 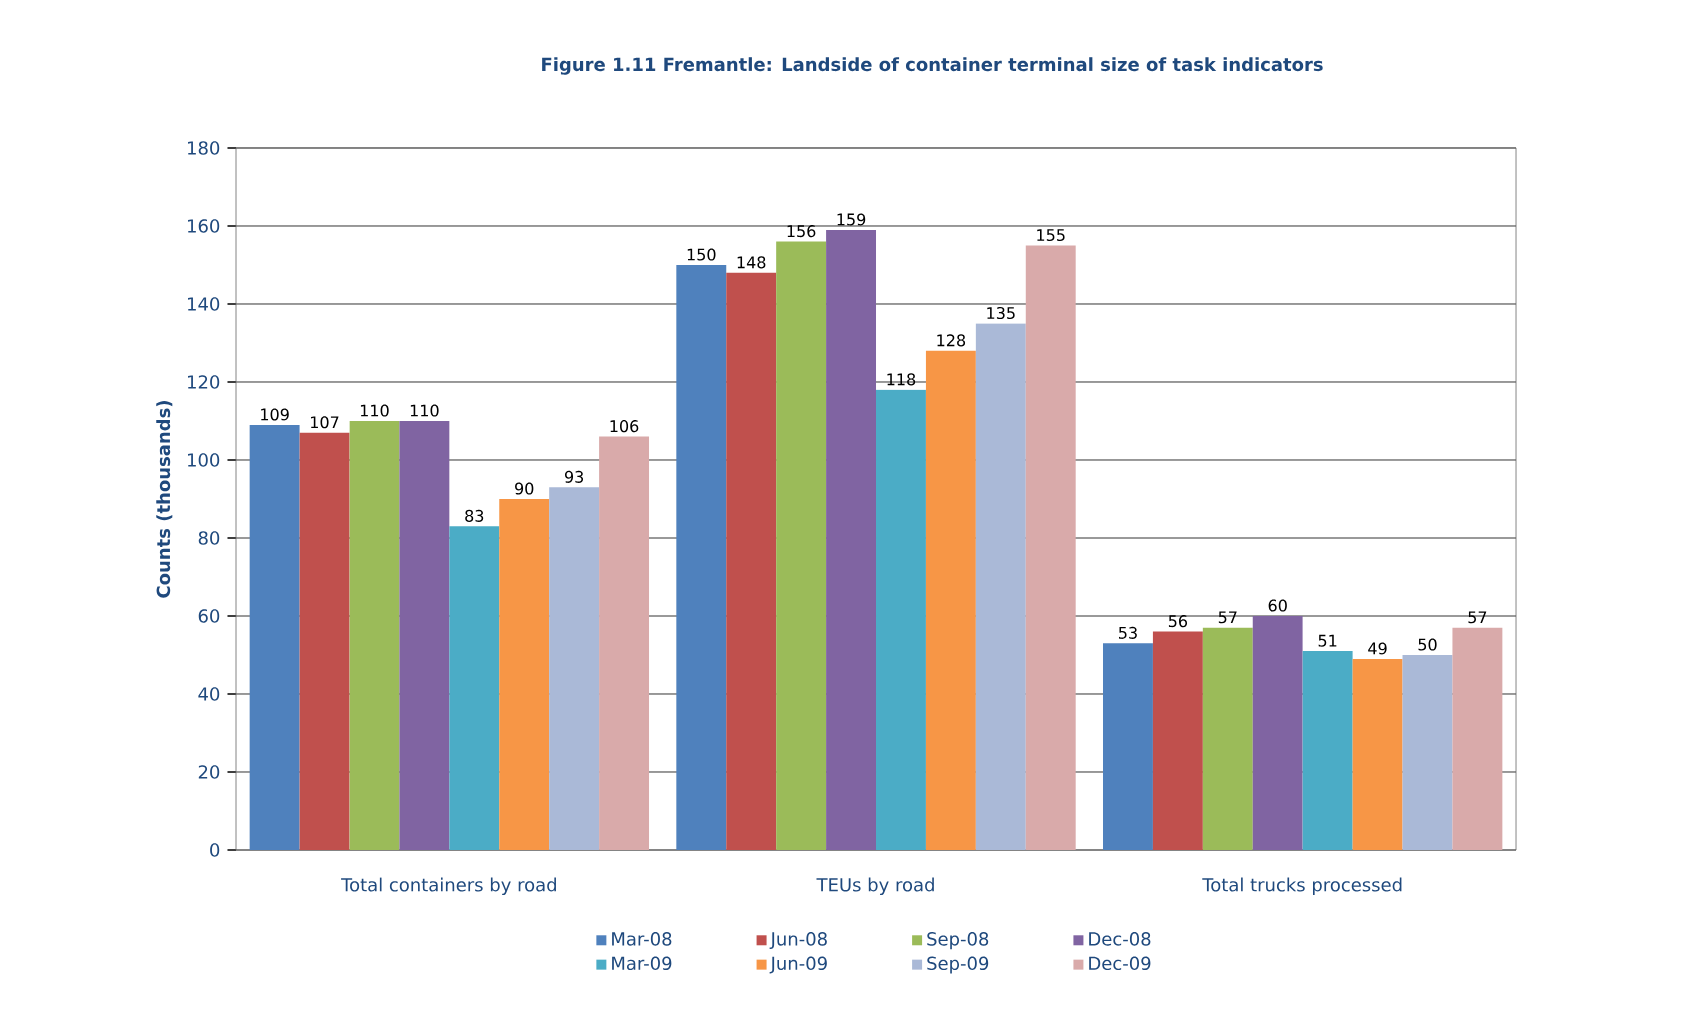 I want to click on data-label: 49, so click(x=1377, y=648).